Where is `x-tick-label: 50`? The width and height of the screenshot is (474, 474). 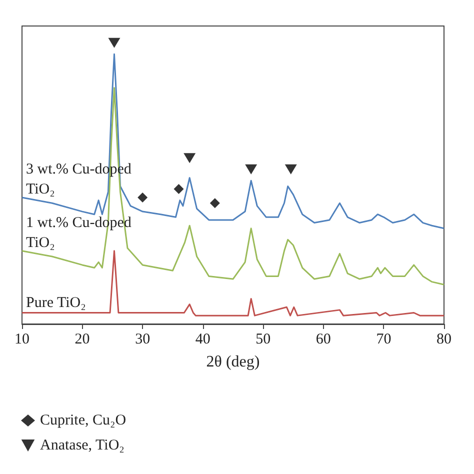
x-tick-label: 50 is located at coordinates (263, 340).